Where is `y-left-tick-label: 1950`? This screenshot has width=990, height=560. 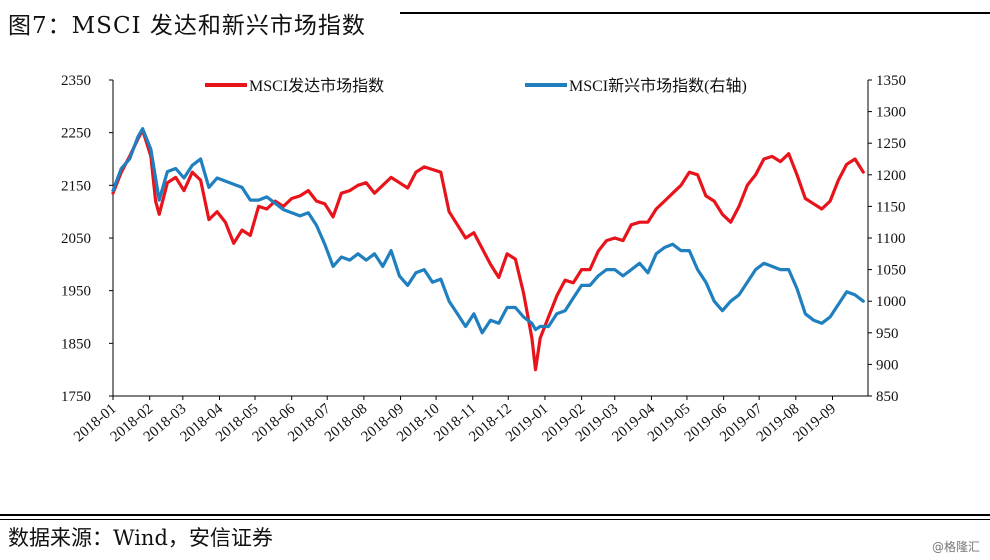
y-left-tick-label: 1950 is located at coordinates (76, 292).